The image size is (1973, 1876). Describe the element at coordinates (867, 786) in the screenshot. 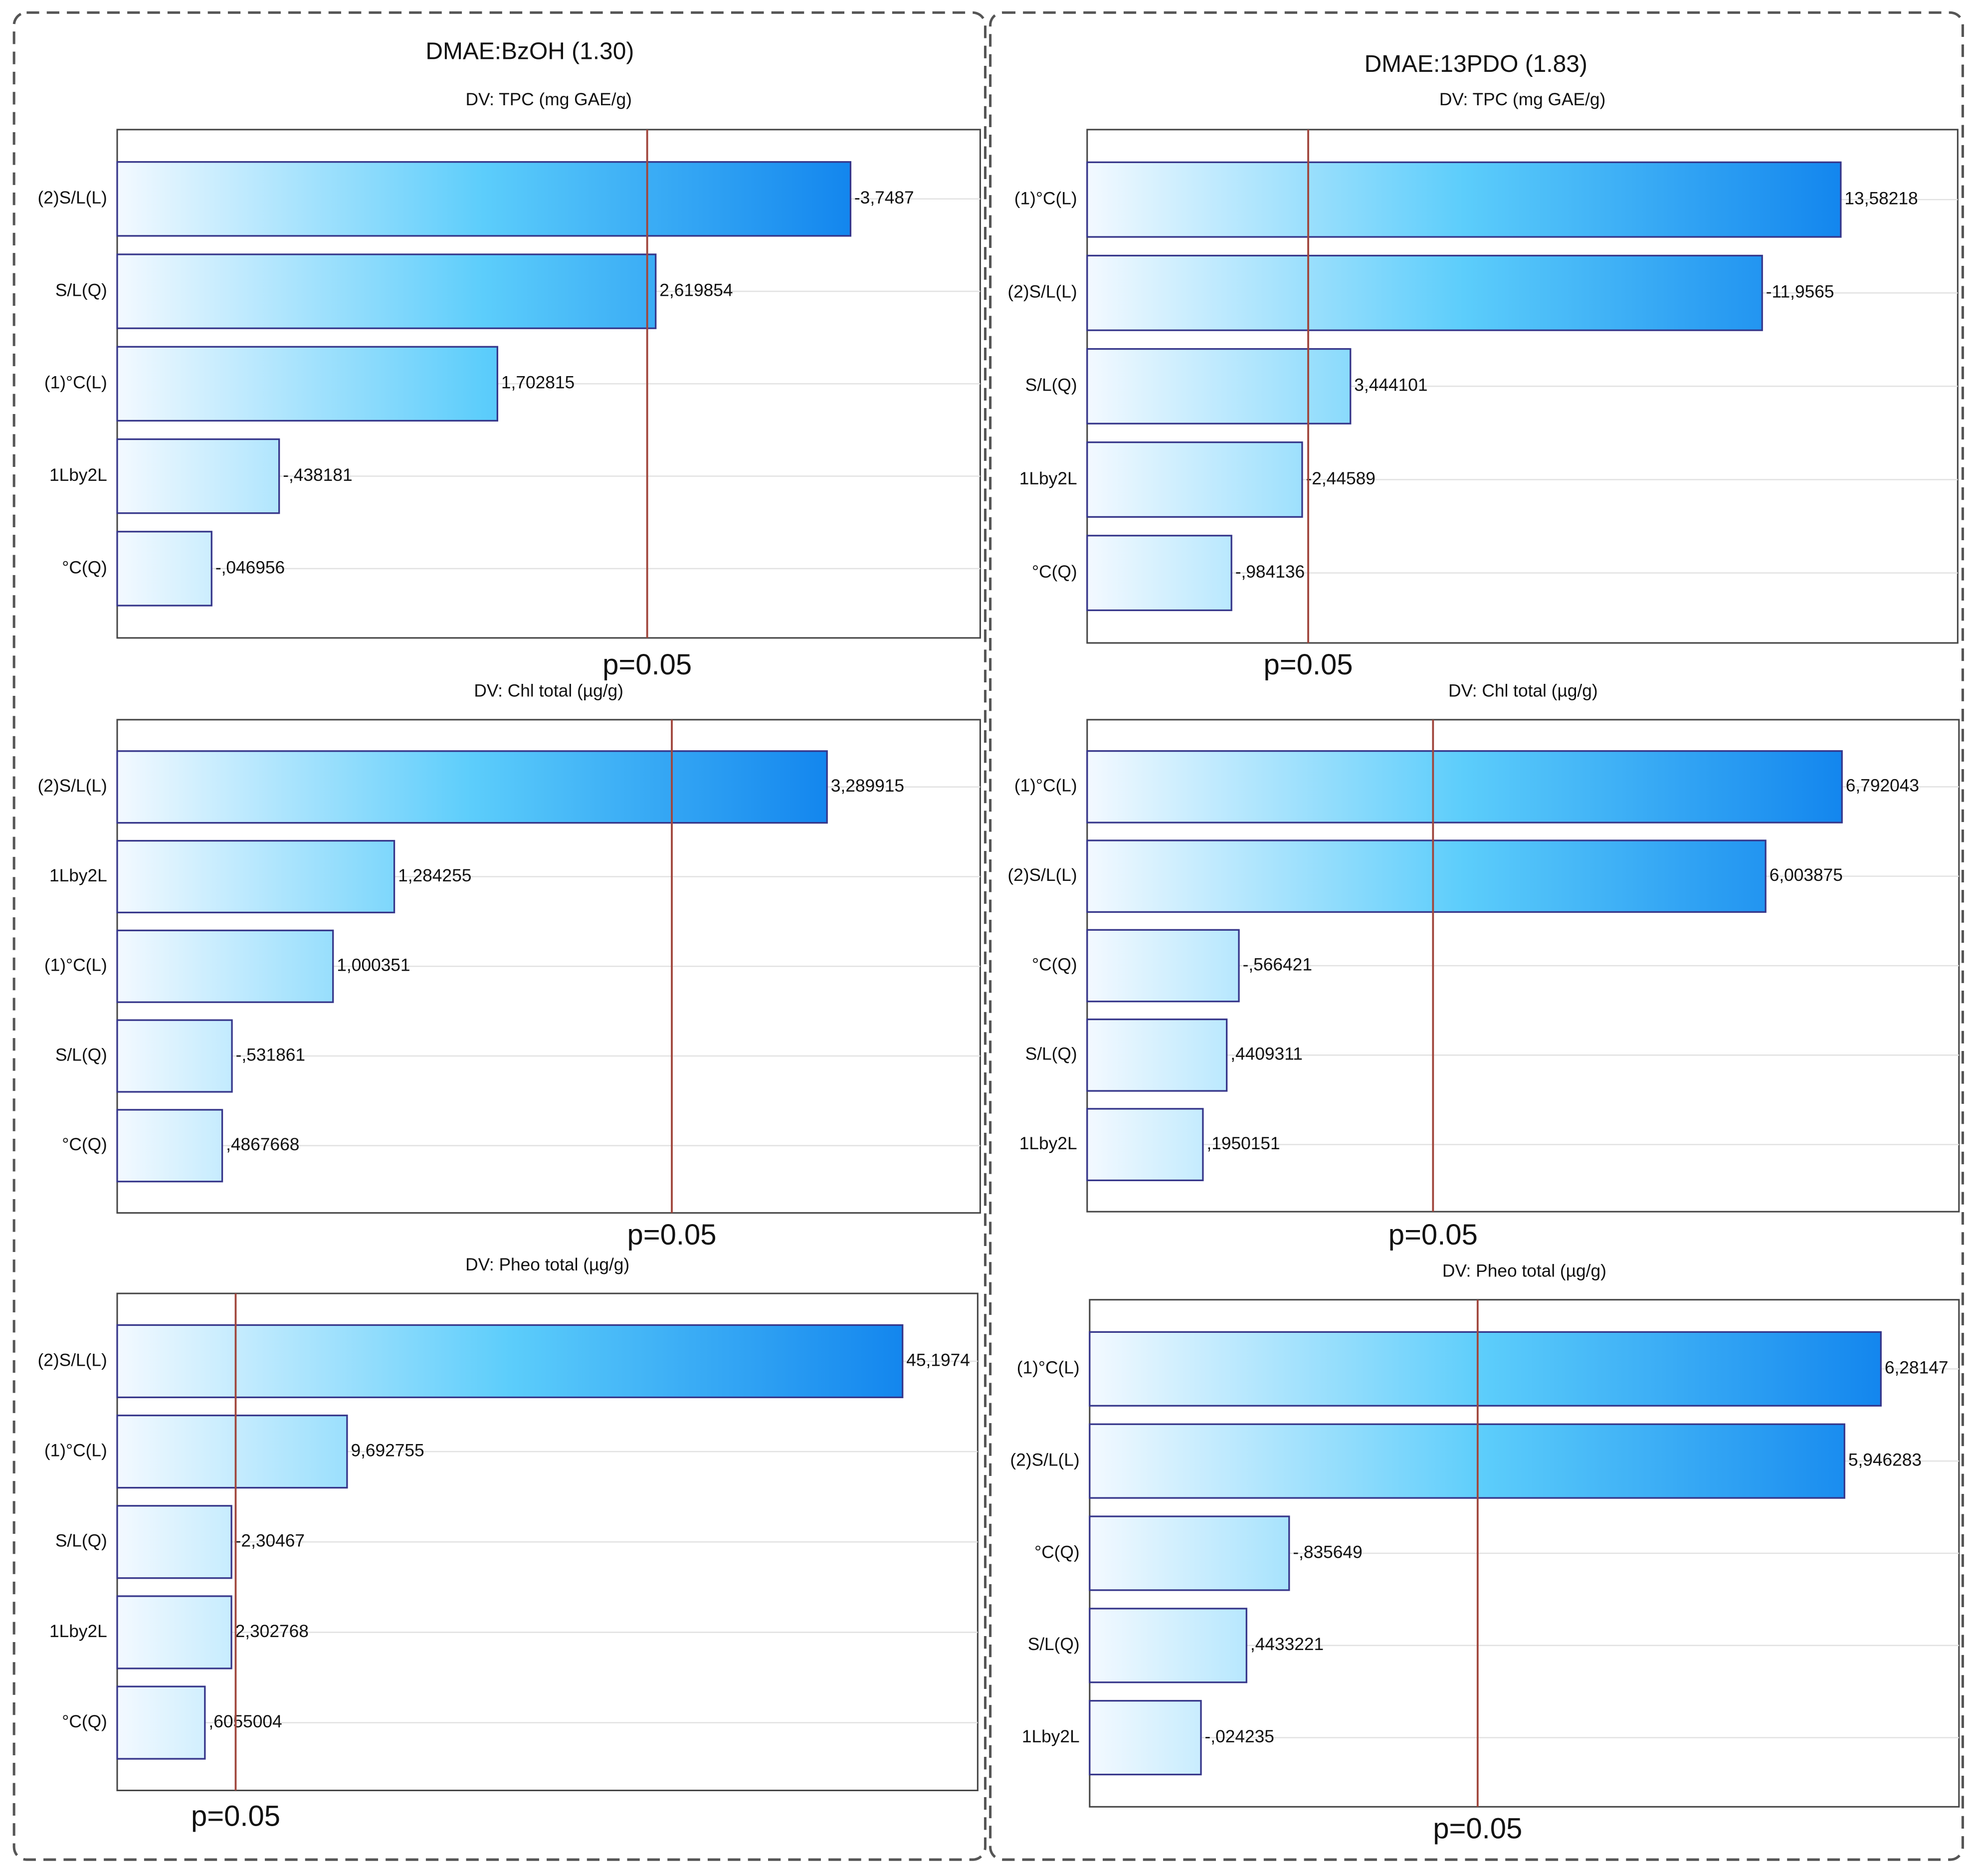

I see `value-label: 3,289915` at that location.